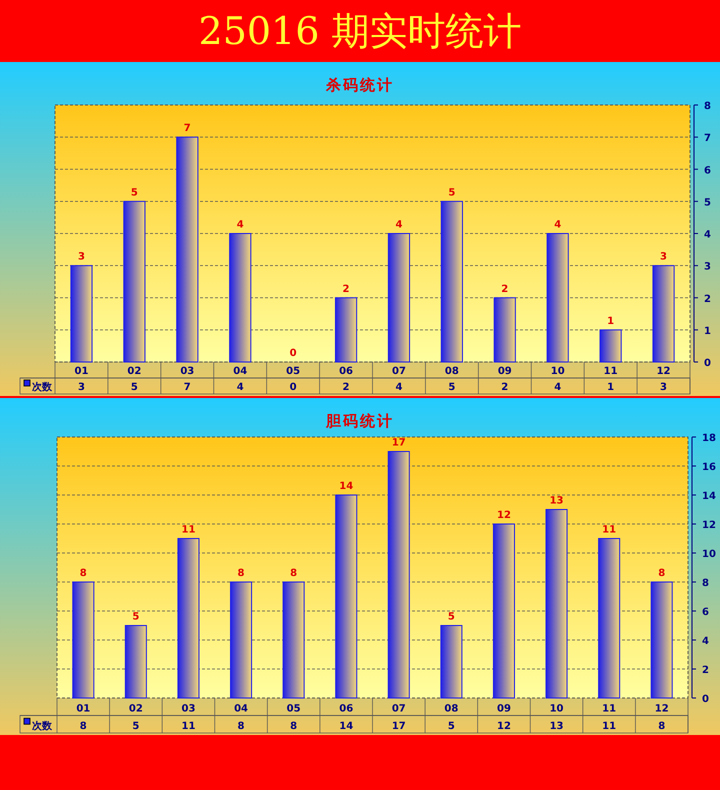 The image size is (720, 790). I want to click on annotation: 14, so click(346, 486).